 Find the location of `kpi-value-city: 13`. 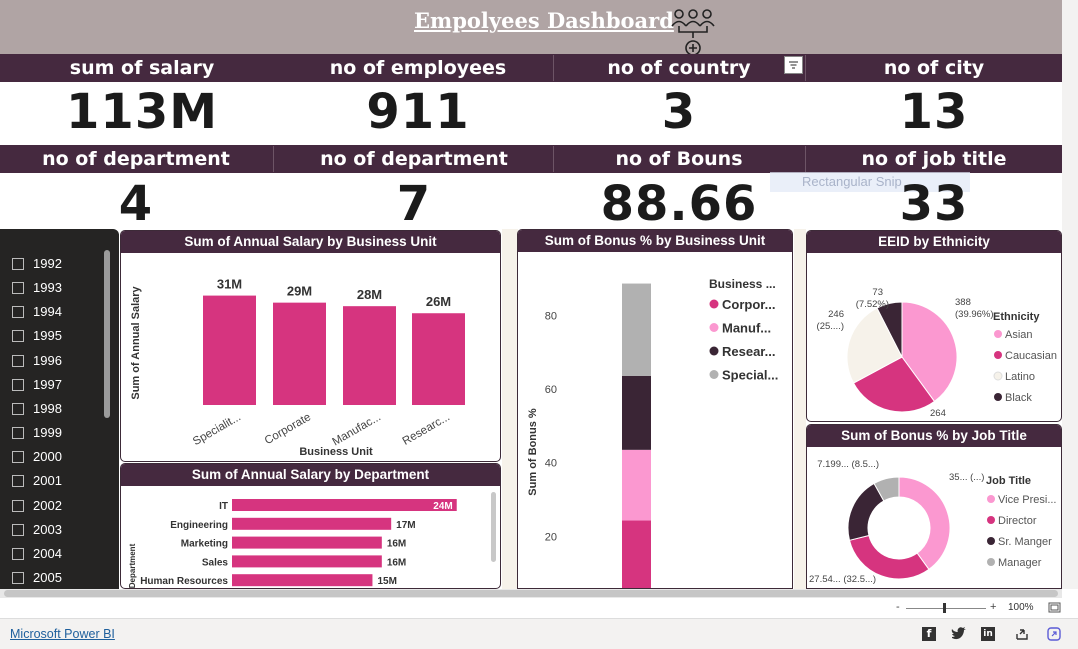

kpi-value-city: 13 is located at coordinates (934, 112).